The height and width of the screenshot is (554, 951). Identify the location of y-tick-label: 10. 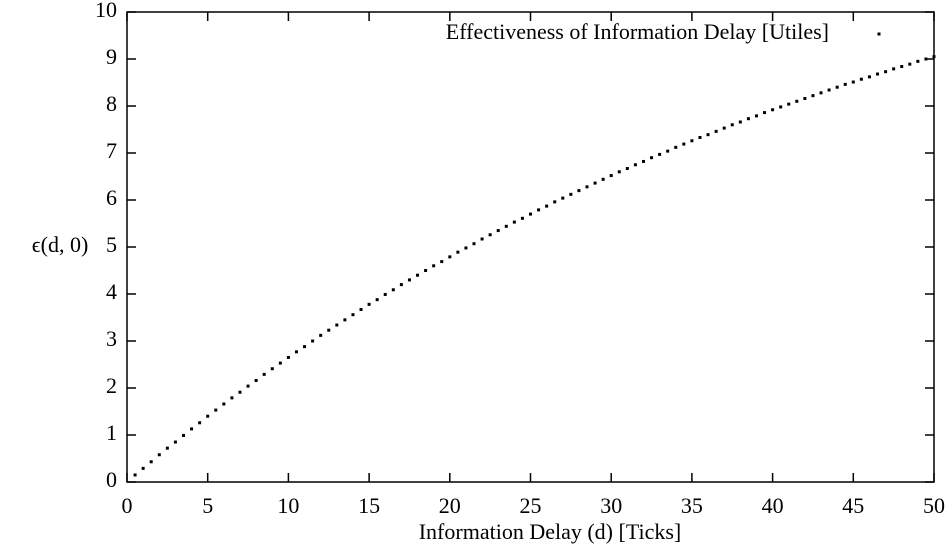
(106, 11).